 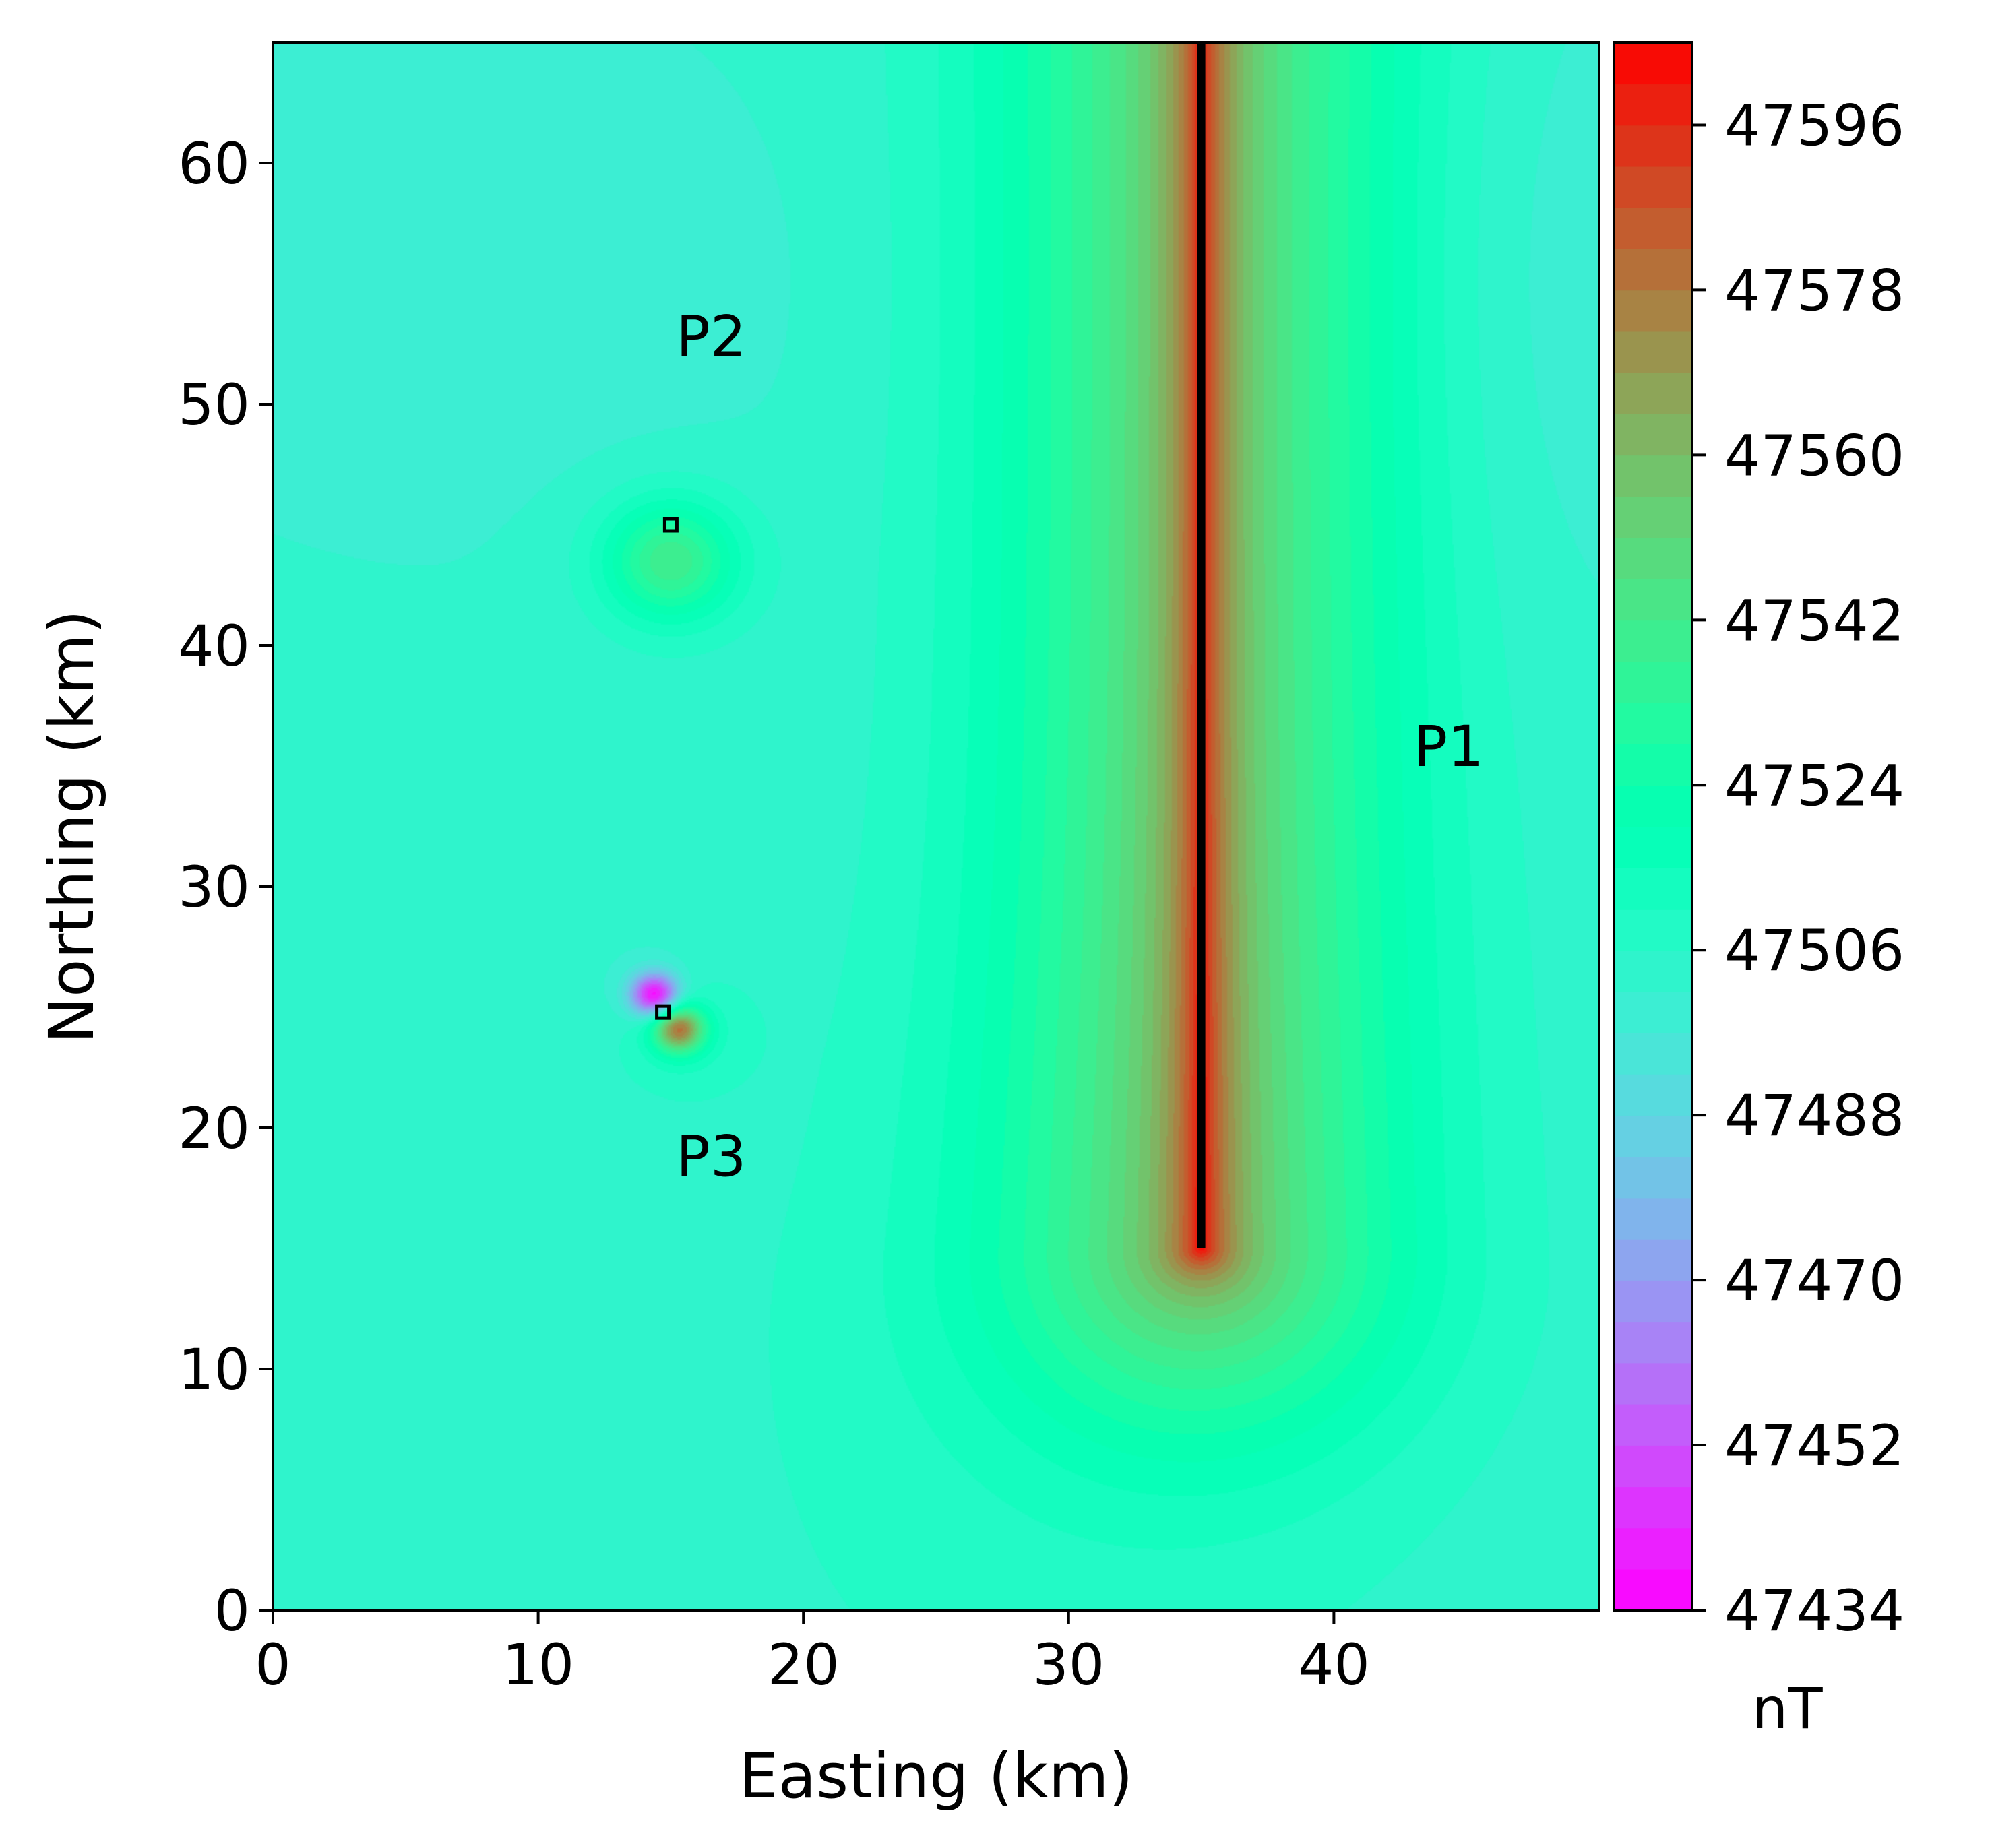 What do you see at coordinates (1814, 455) in the screenshot?
I see `colorbar-tick-label: 47560` at bounding box center [1814, 455].